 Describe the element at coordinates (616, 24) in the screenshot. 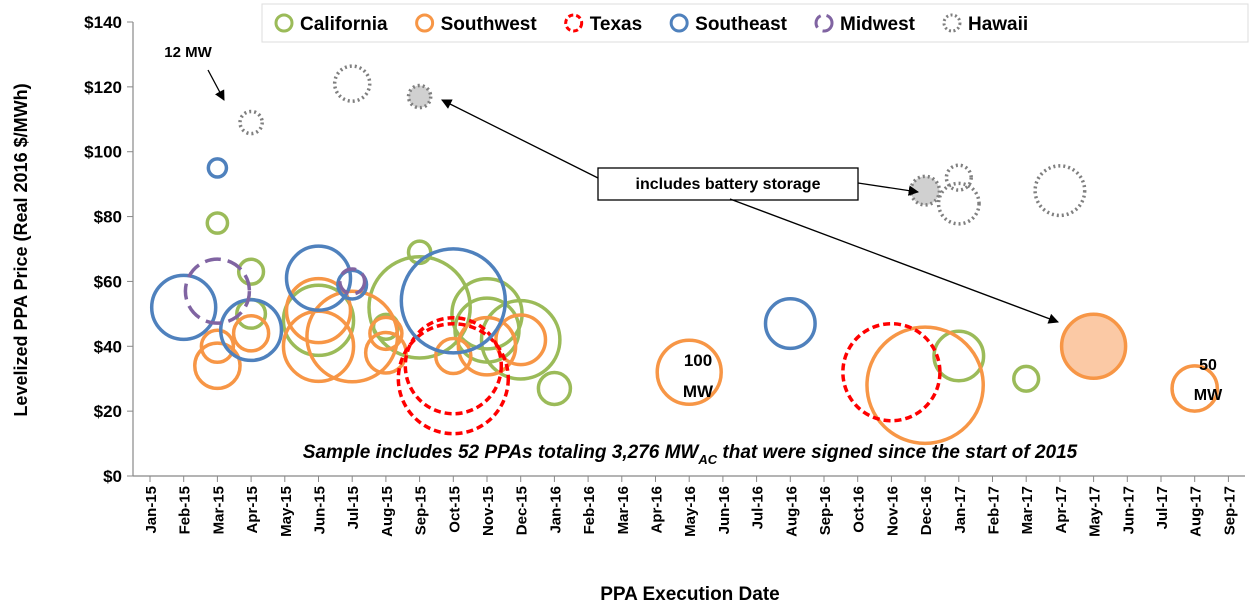

I see `legend-label: Texas` at that location.